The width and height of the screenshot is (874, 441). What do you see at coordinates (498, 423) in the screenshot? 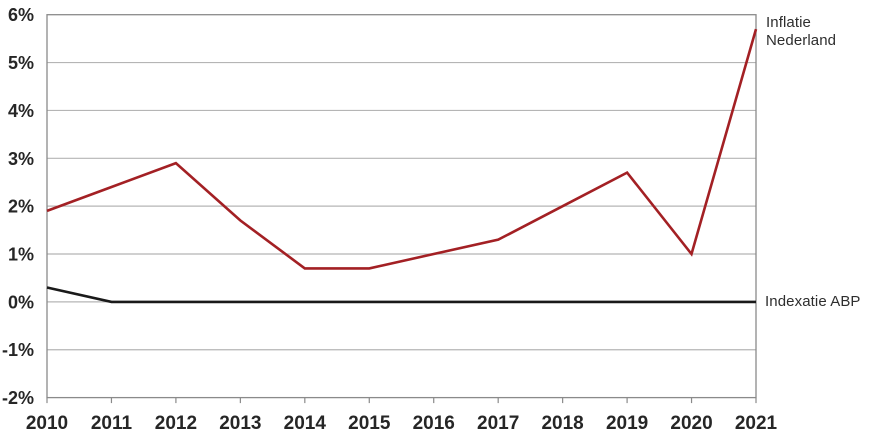
I see `x-axis-label: 2017` at bounding box center [498, 423].